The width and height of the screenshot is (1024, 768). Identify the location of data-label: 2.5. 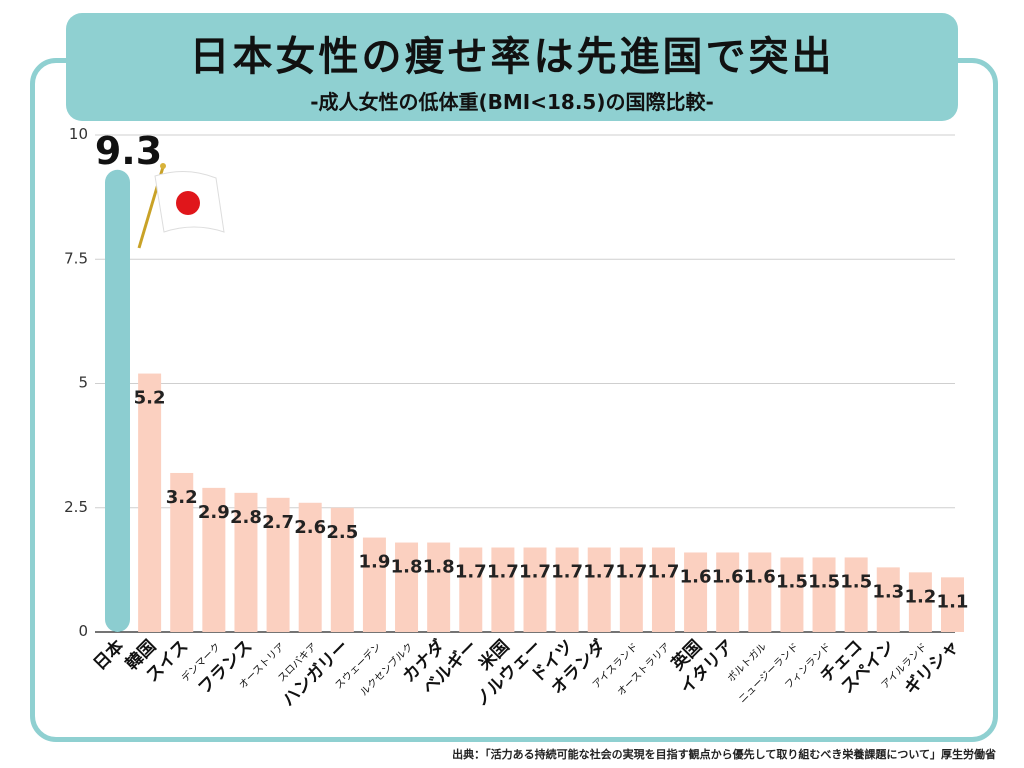
(342, 532).